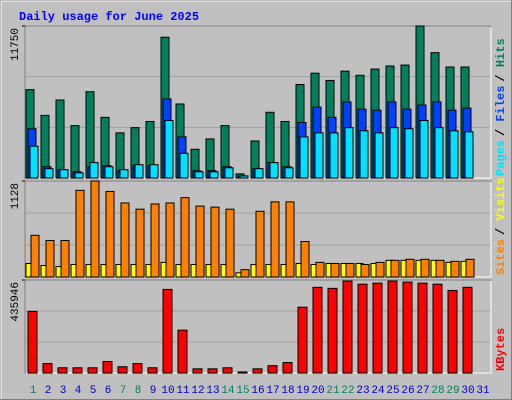  I want to click on legend: KBytes, so click(501, 349).